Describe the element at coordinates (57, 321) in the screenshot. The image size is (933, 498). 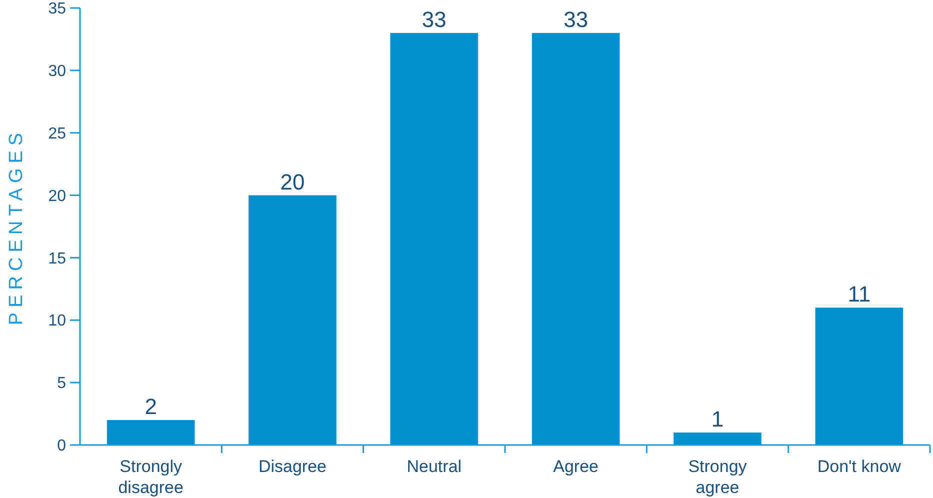
I see `y-tick-label: 10` at that location.